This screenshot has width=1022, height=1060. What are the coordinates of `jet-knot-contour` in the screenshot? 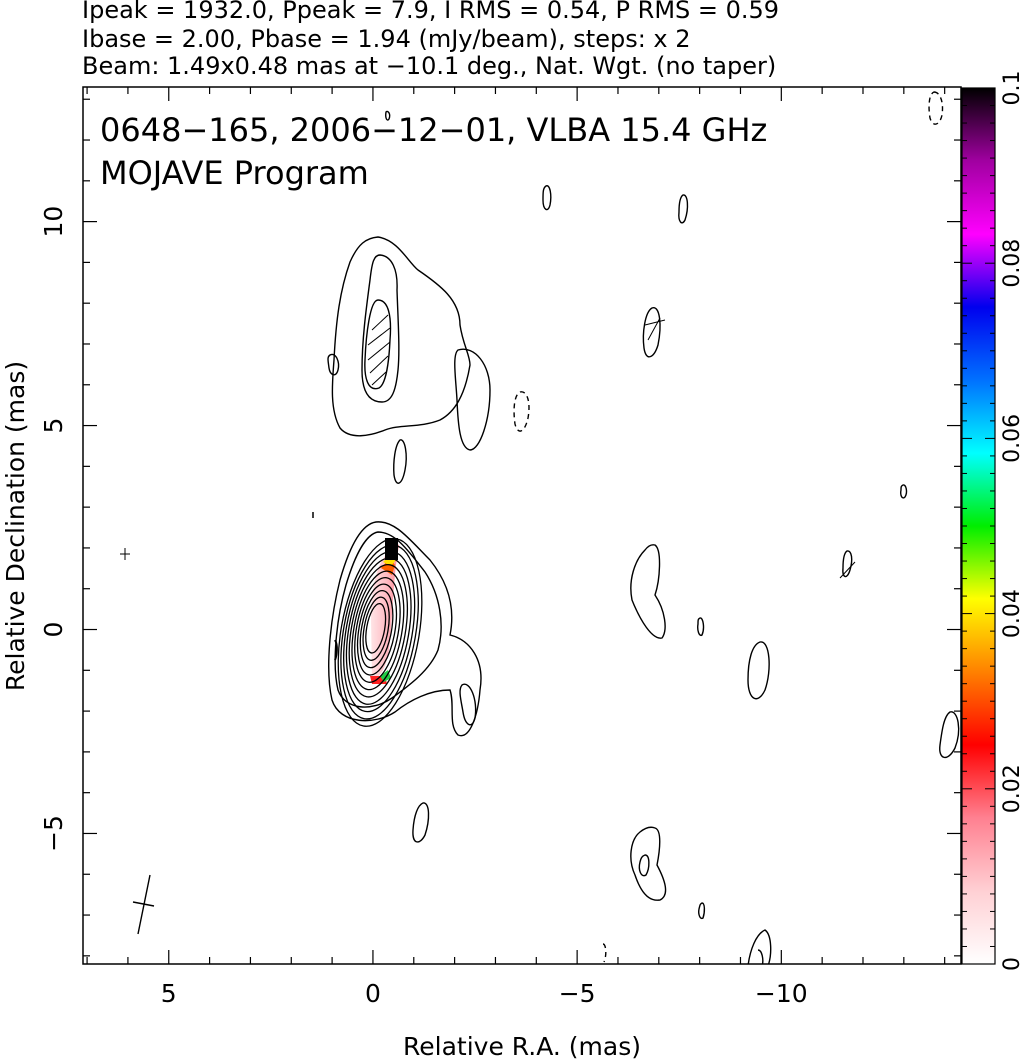 It's located at (468, 704).